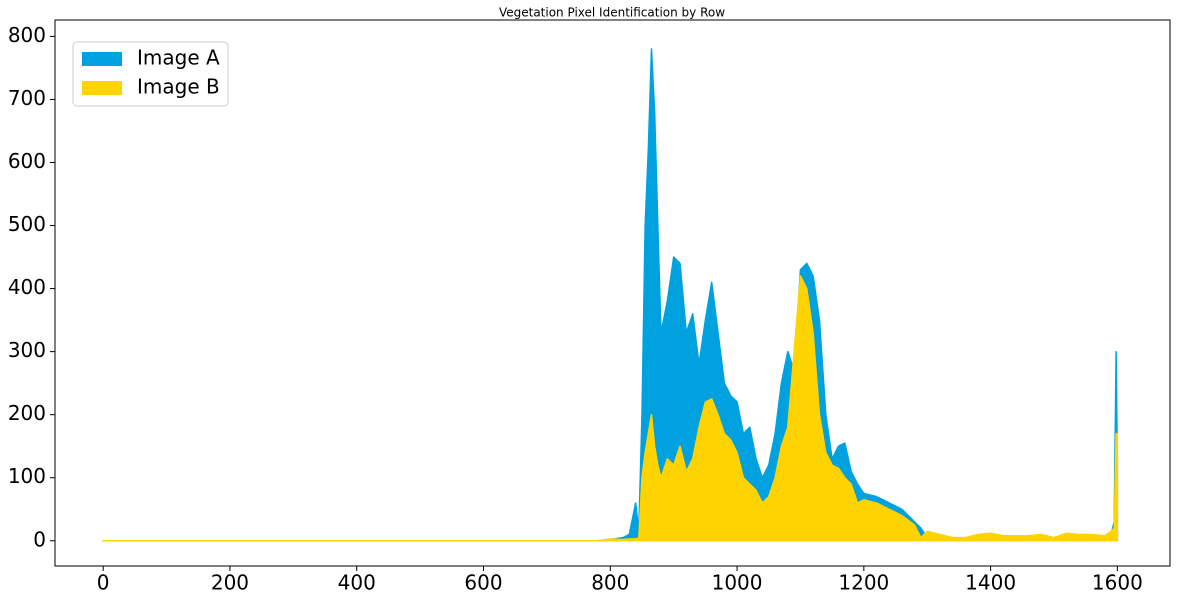 This screenshot has width=1179, height=599. Describe the element at coordinates (1117, 583) in the screenshot. I see `x-tick-label: 1600` at that location.